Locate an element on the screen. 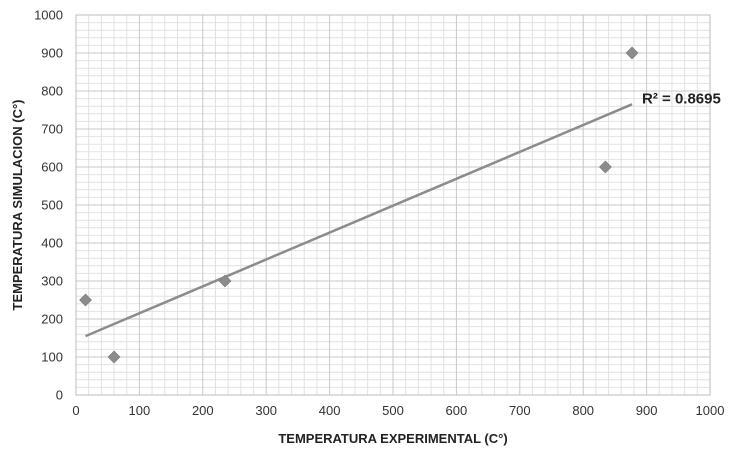 Image resolution: width=748 pixels, height=456 pixels. y-tick-label: 0 is located at coordinates (59, 395).